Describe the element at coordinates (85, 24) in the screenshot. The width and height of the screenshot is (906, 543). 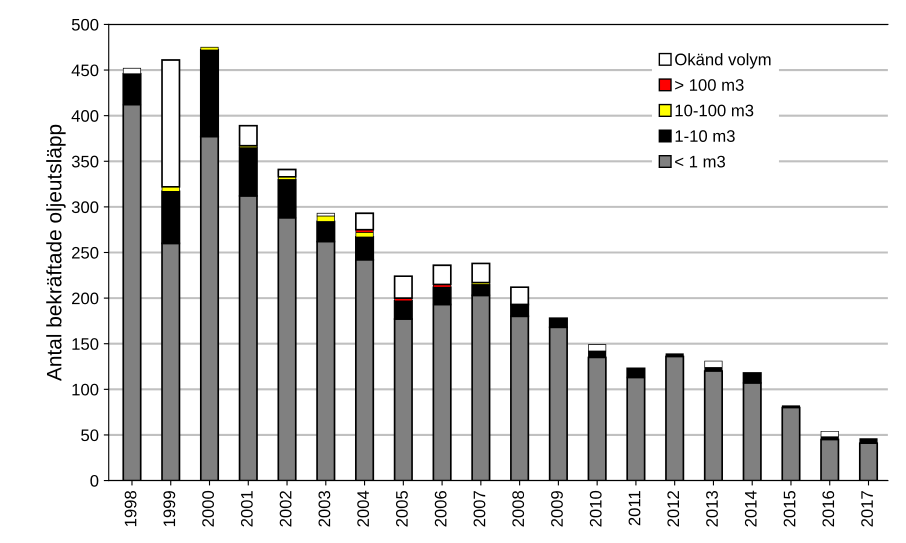
I see `y-tick-label: 500` at that location.